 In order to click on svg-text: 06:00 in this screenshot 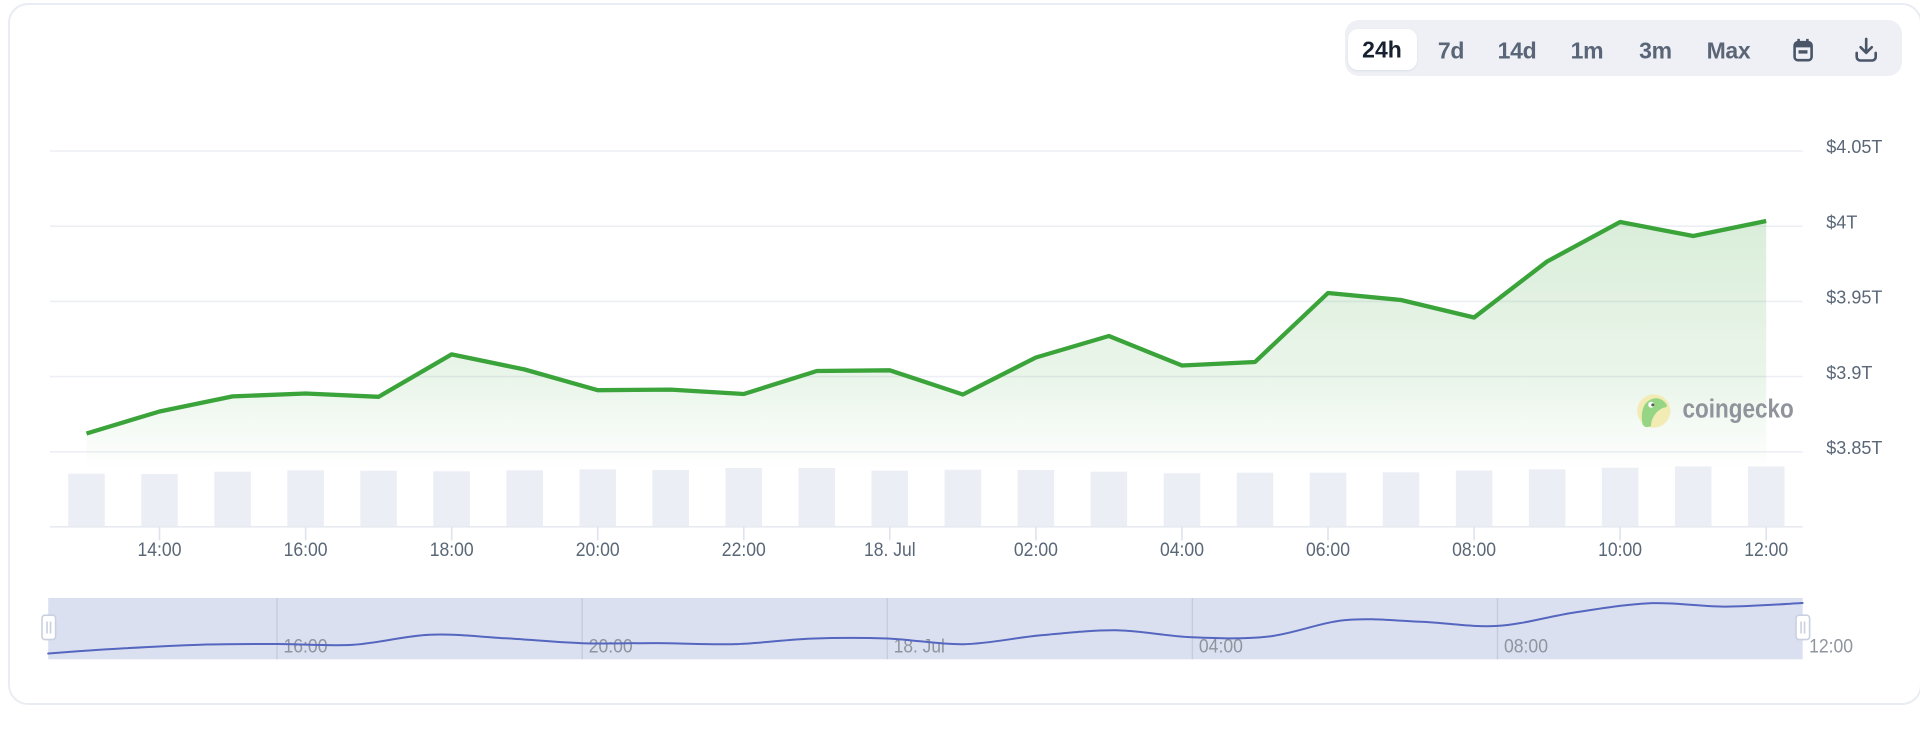, I will do `click(1328, 550)`.